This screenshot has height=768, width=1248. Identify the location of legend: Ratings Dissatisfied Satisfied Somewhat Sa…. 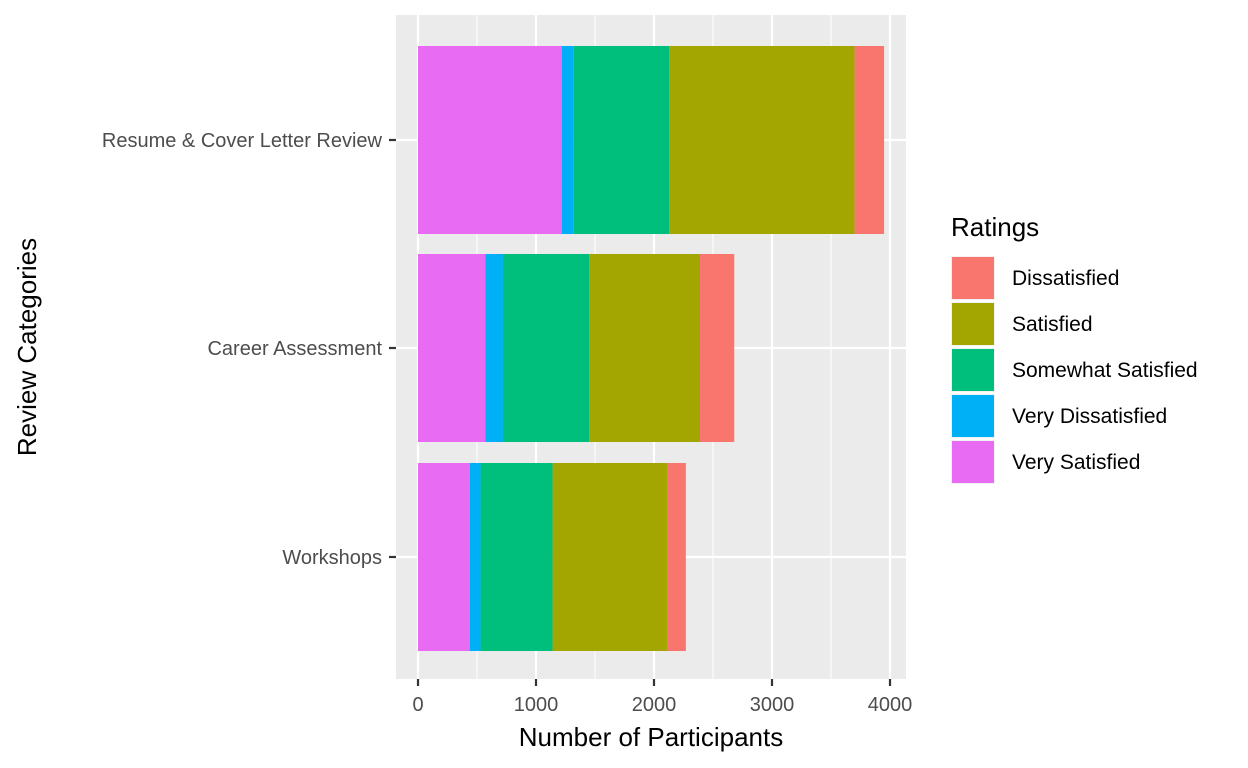
(1074, 348).